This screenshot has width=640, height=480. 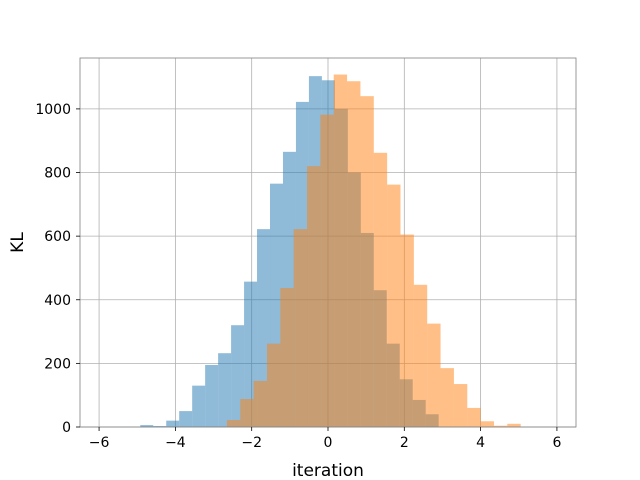 What do you see at coordinates (328, 470) in the screenshot?
I see `x-axis-label: iteration` at bounding box center [328, 470].